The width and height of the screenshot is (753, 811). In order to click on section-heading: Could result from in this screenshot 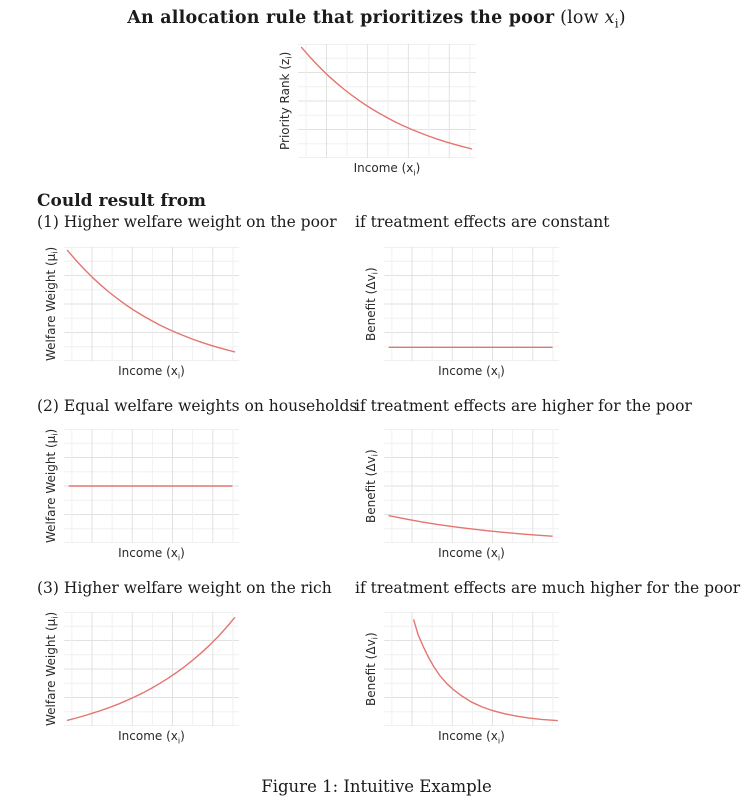, I will do `click(122, 201)`.